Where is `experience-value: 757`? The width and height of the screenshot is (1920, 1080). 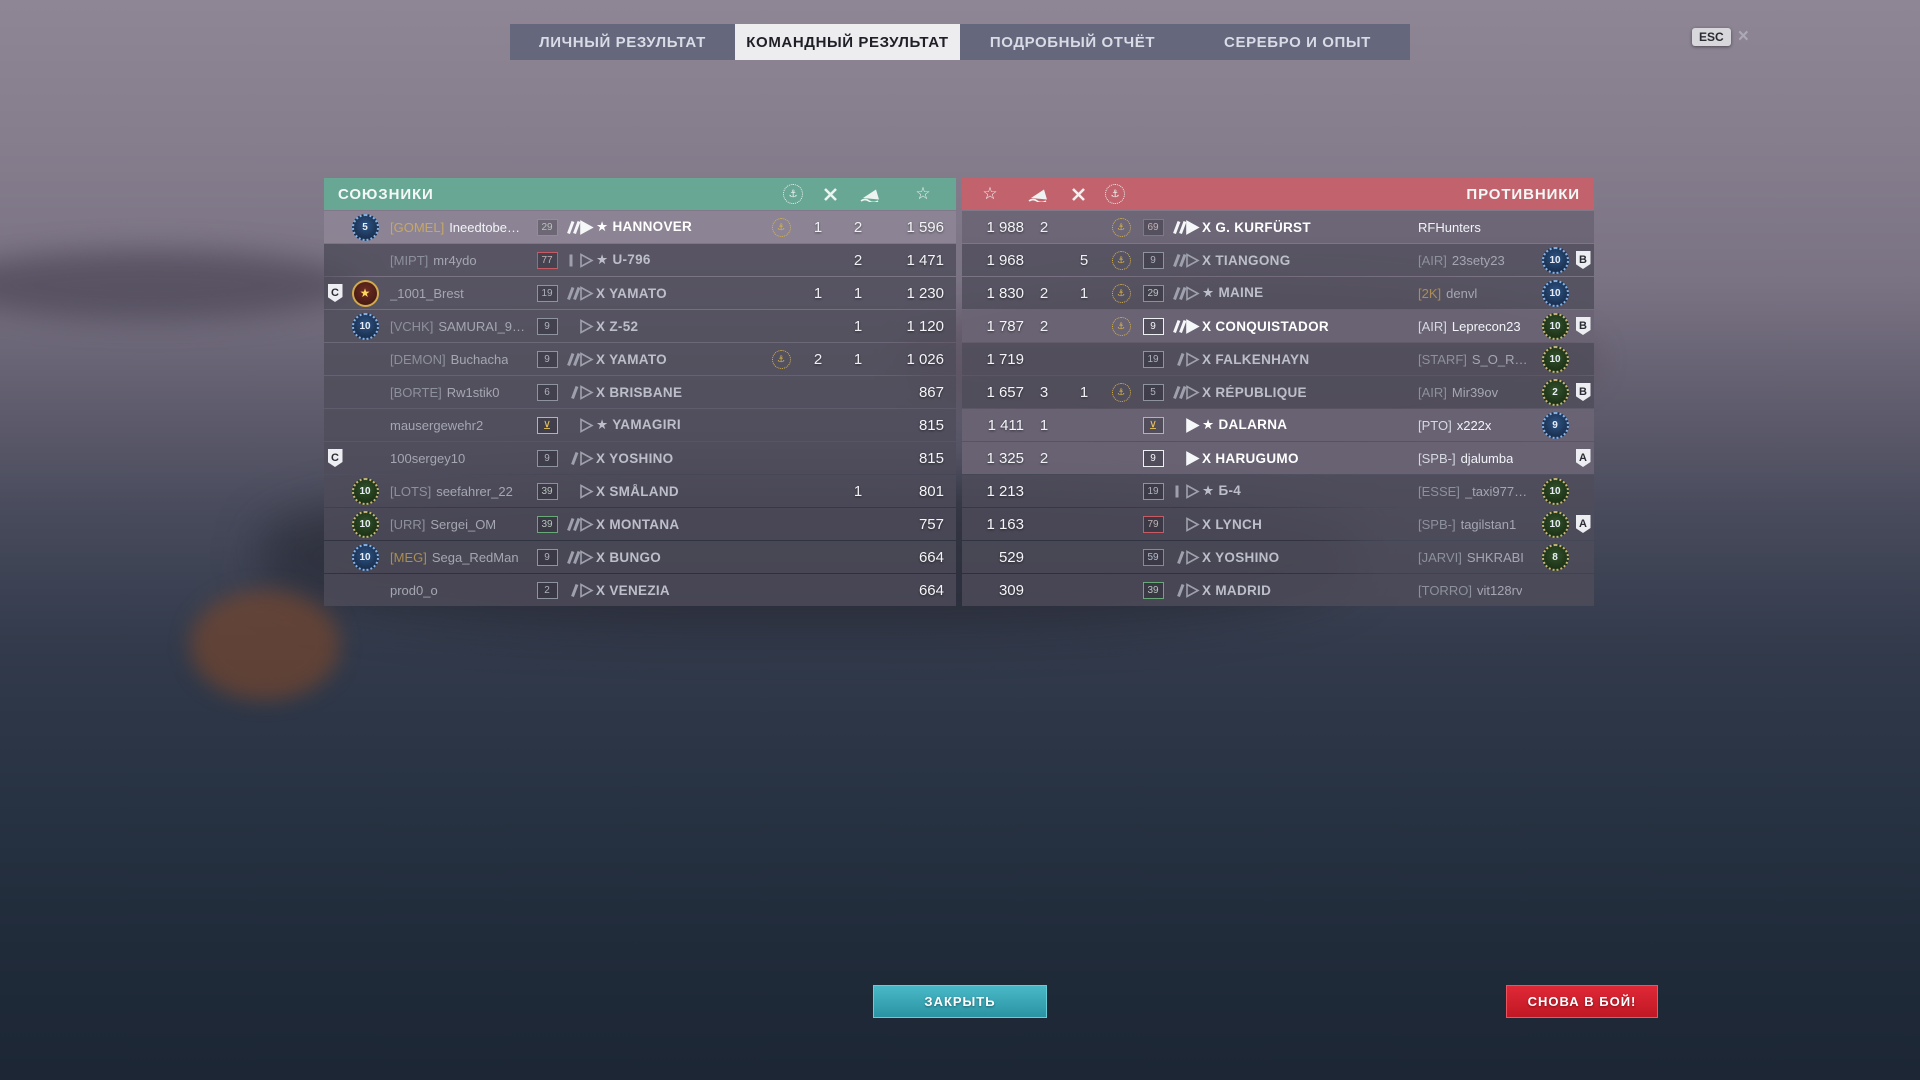 experience-value: 757 is located at coordinates (931, 524).